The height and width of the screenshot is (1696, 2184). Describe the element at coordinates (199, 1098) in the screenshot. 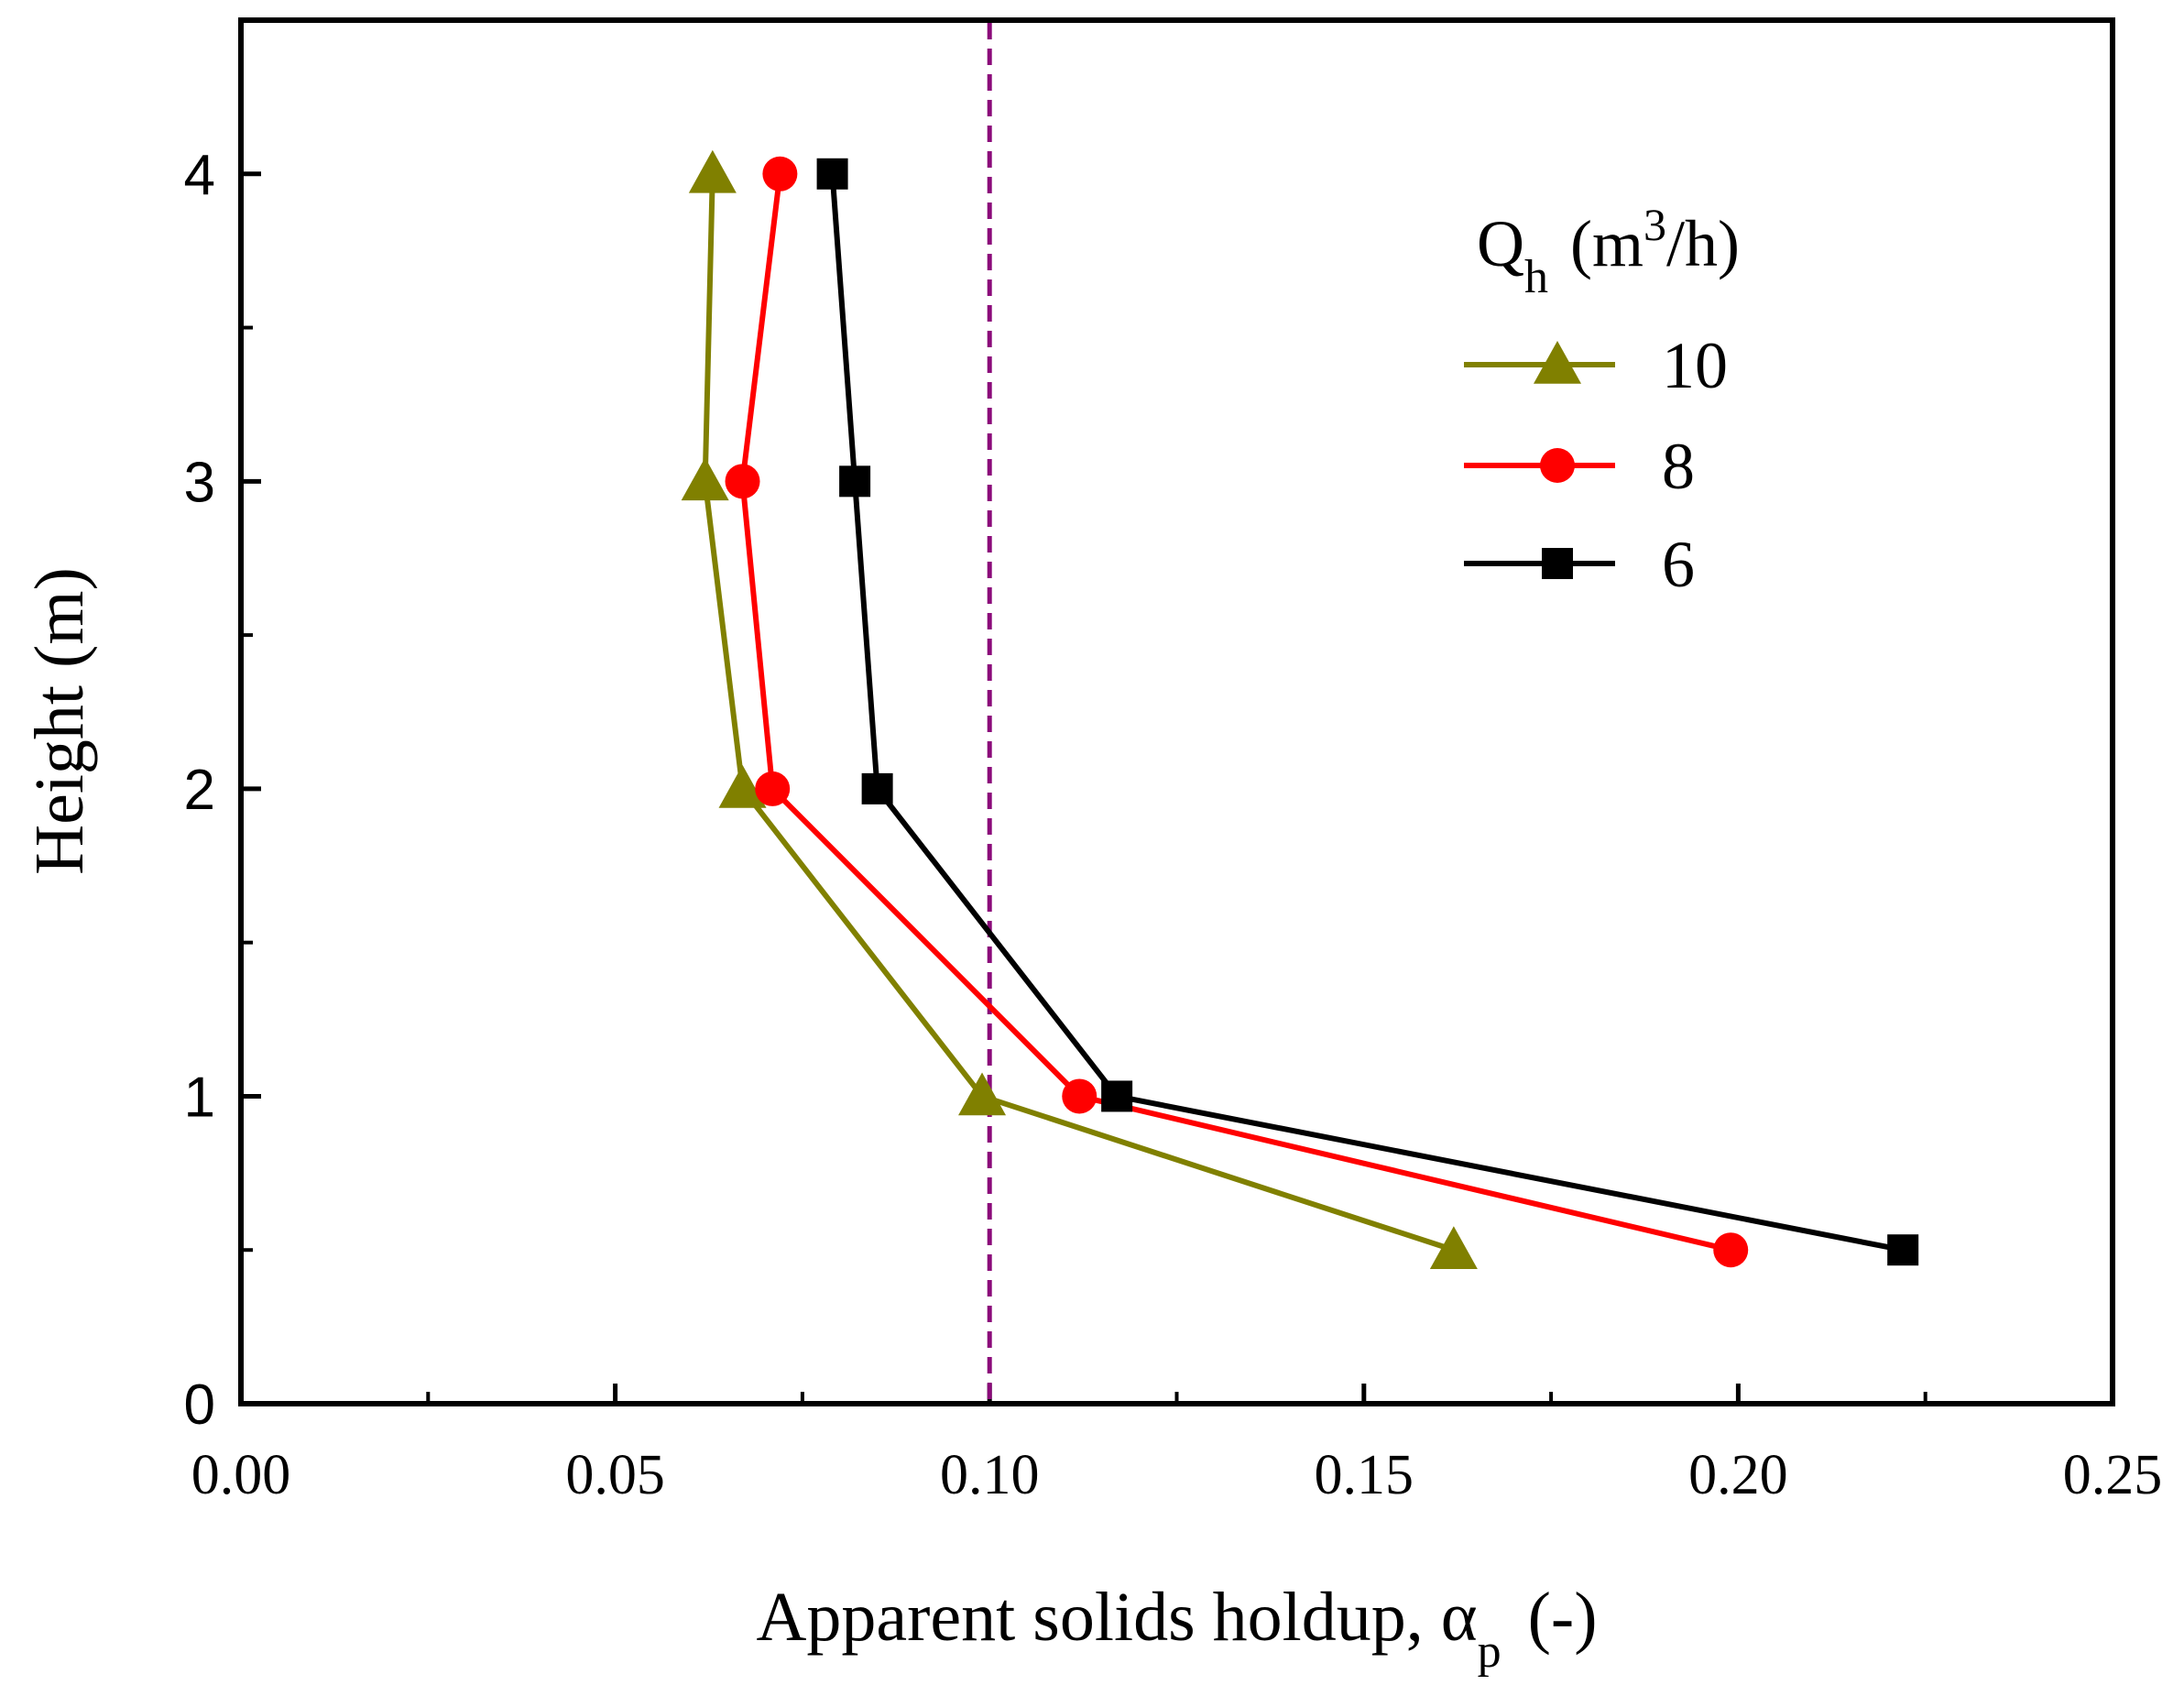

I see `y-tick-label: 1` at that location.